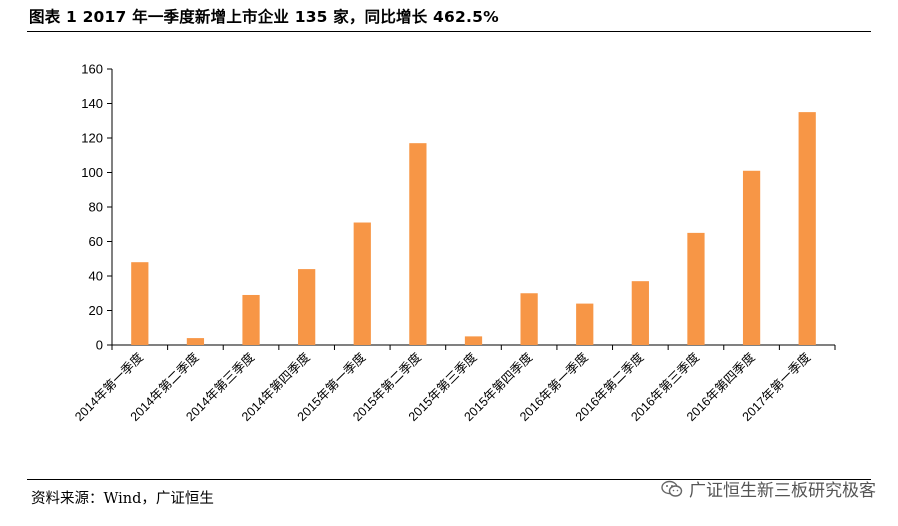 The image size is (898, 526). Describe the element at coordinates (96, 241) in the screenshot. I see `y-tick-label: 60` at that location.